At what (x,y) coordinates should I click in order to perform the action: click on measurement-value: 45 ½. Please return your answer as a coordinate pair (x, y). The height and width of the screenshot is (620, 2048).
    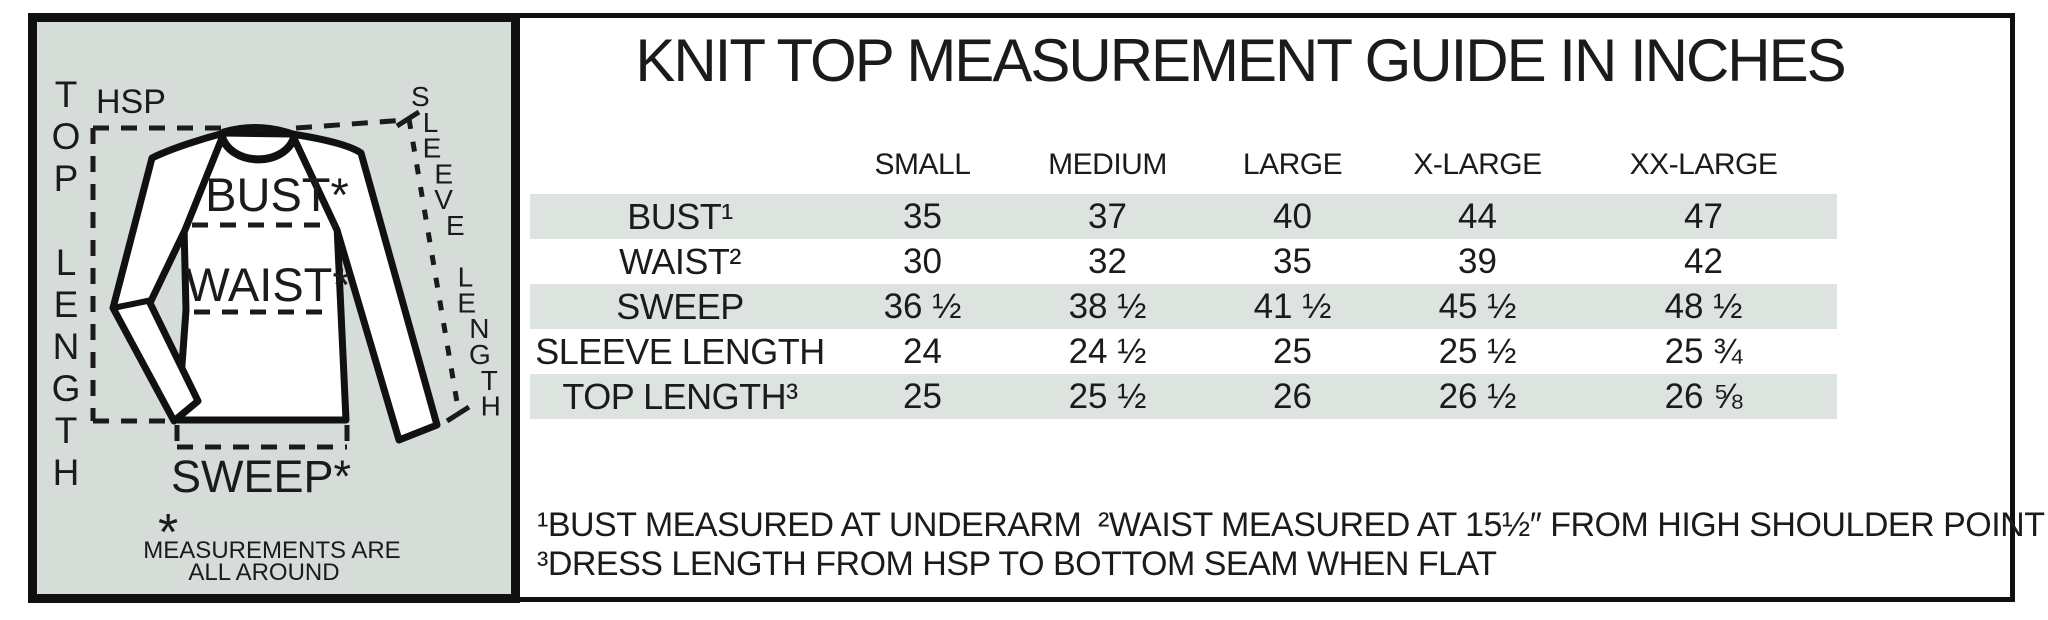
    Looking at the image, I should click on (1477, 306).